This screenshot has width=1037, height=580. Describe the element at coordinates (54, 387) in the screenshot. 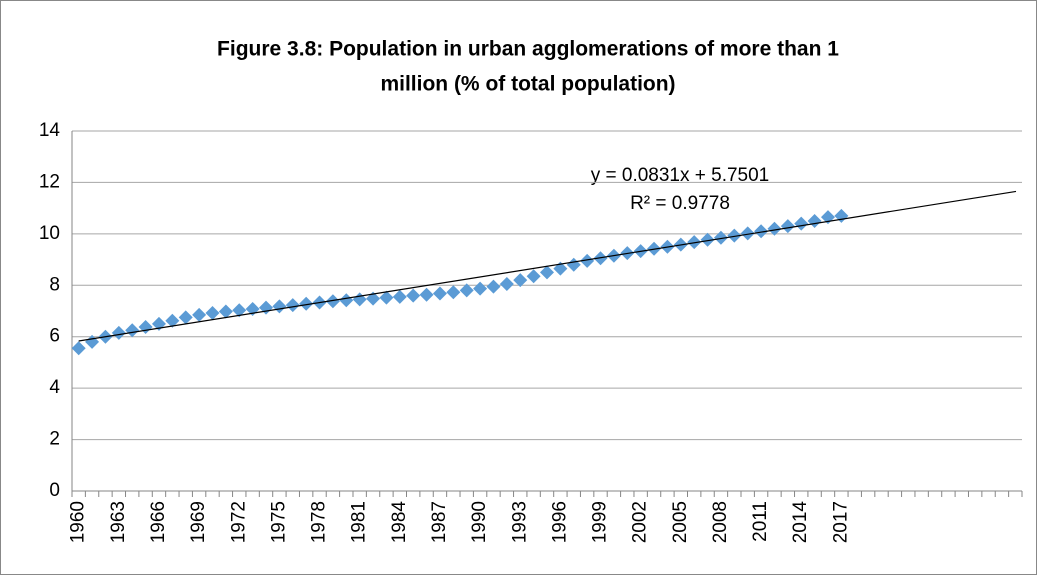

I see `y-tick-label: 4` at that location.